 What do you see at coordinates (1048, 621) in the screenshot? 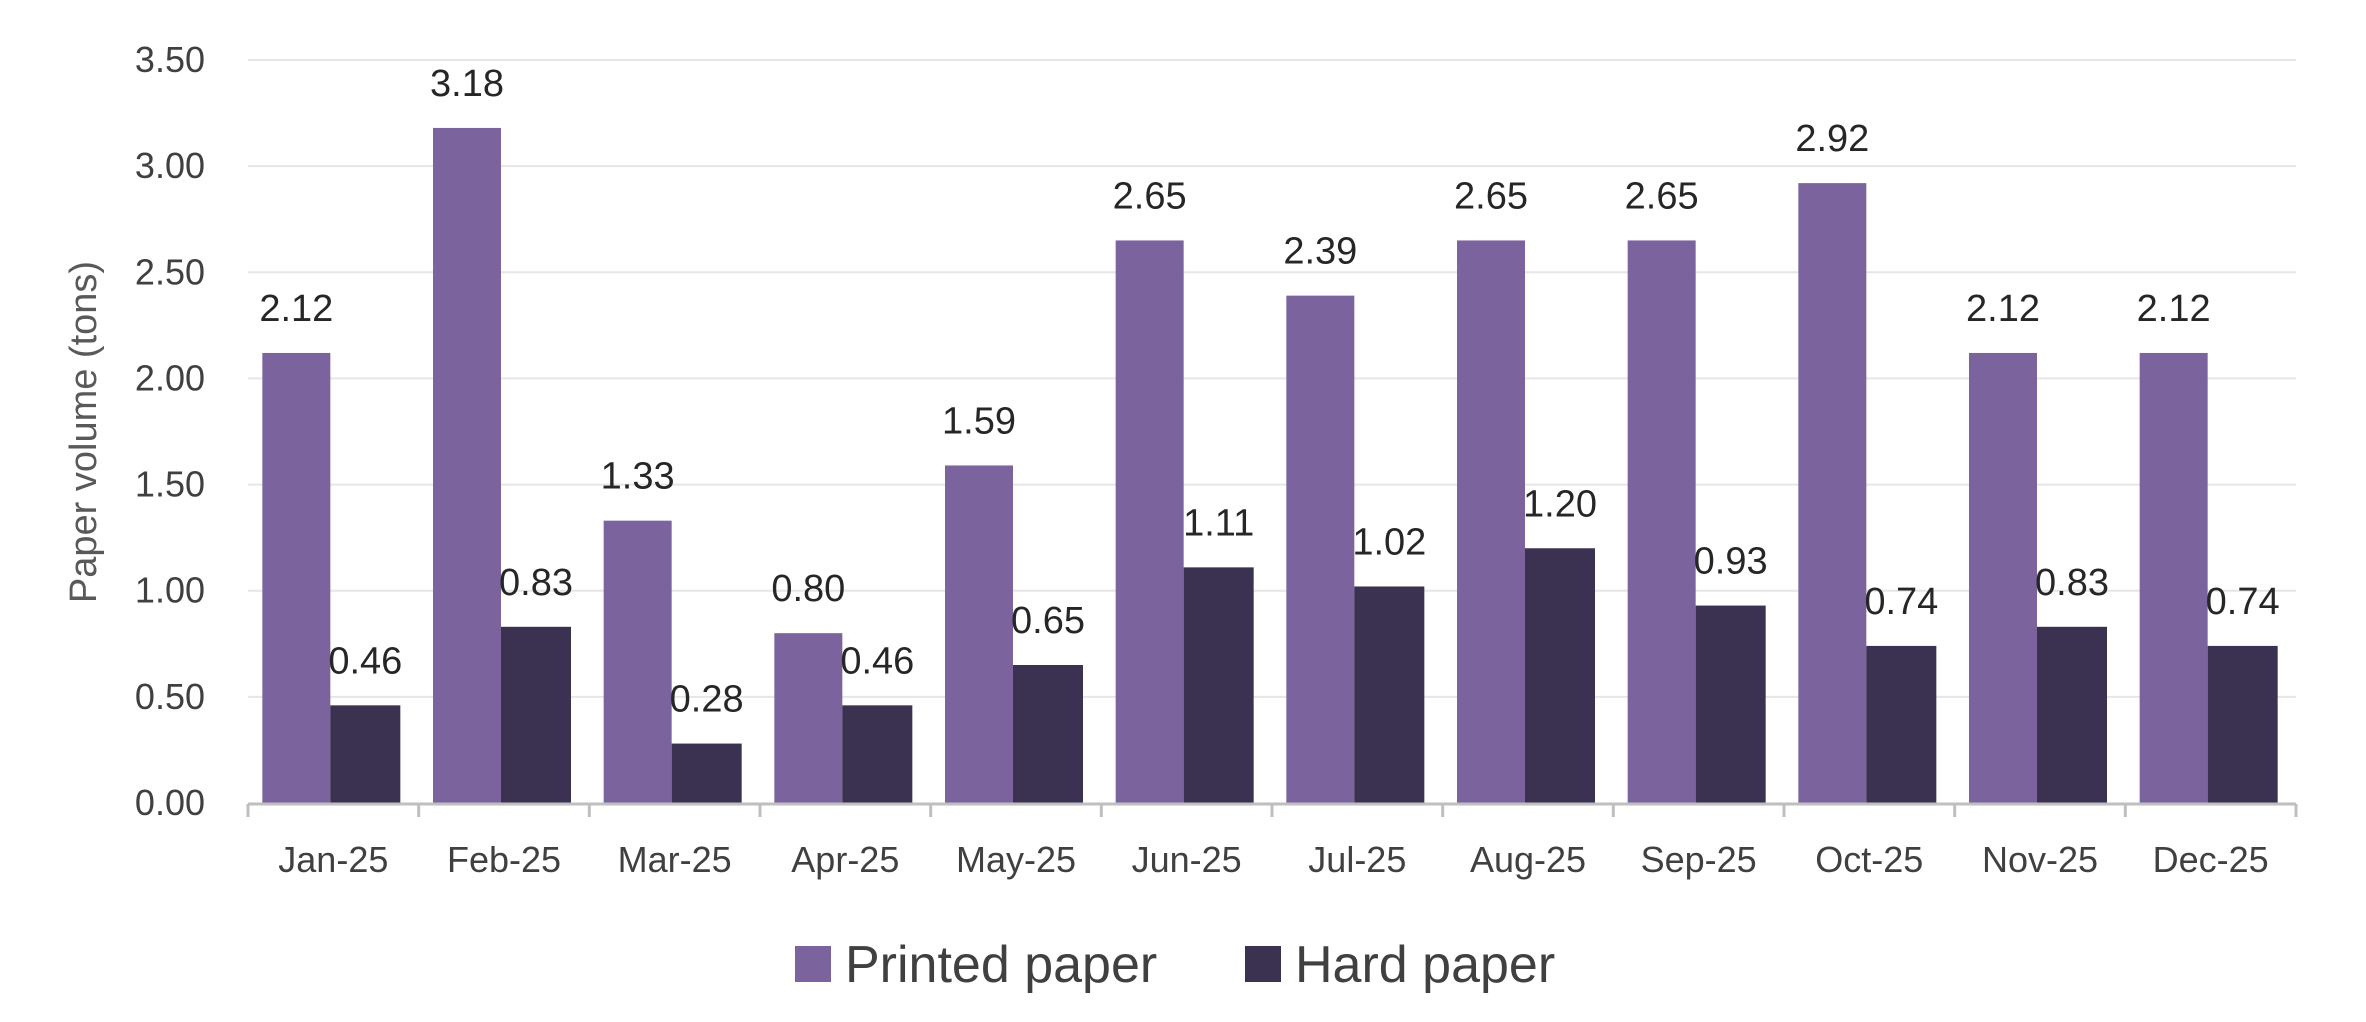
I see `data-label: 0.65` at bounding box center [1048, 621].